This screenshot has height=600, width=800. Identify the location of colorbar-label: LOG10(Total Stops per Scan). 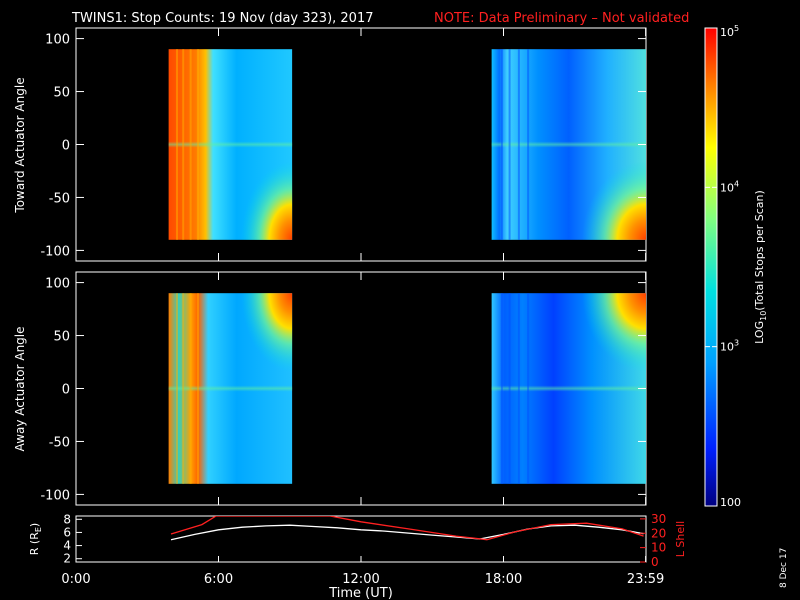
(760, 267).